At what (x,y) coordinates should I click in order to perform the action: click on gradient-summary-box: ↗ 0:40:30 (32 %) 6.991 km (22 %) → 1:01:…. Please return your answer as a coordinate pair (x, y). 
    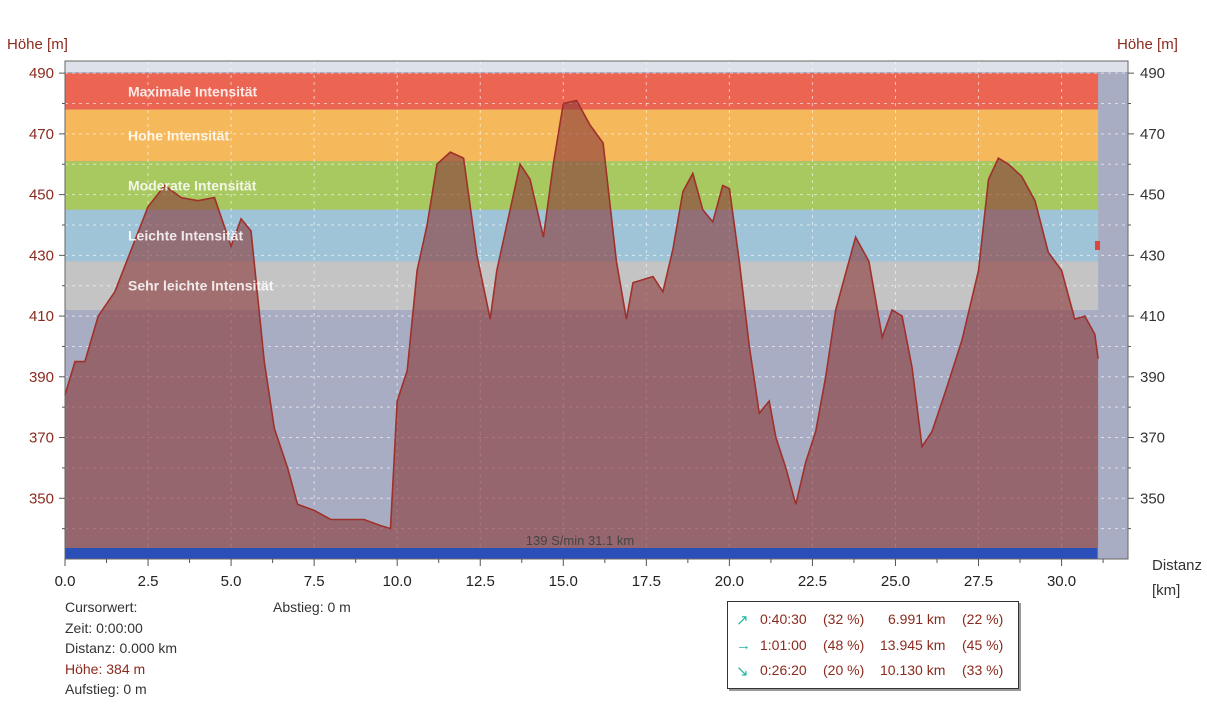
    Looking at the image, I should click on (873, 645).